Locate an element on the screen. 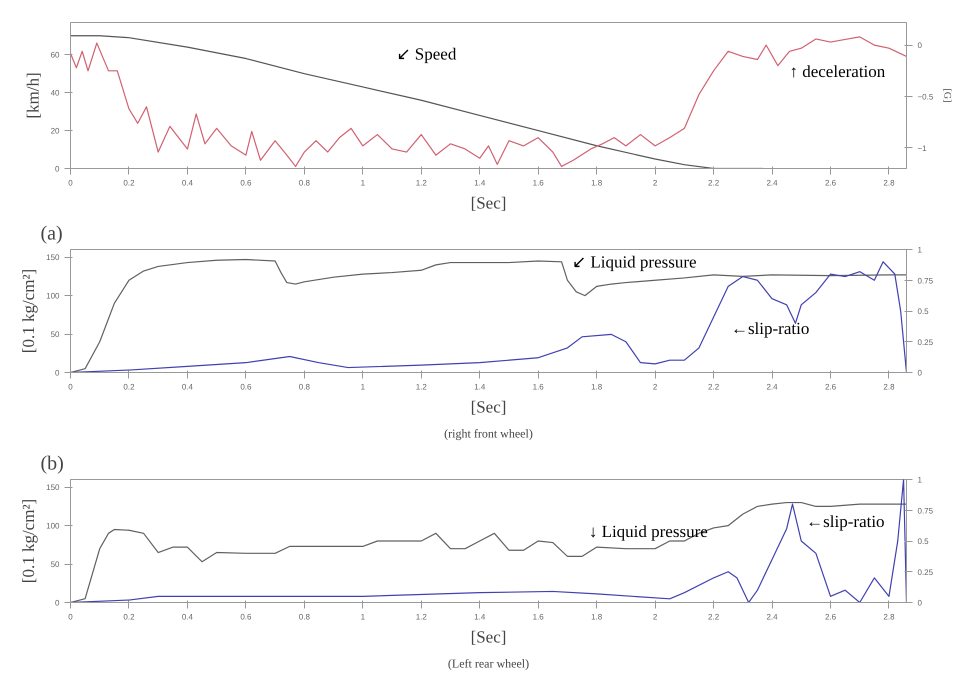 The height and width of the screenshot is (679, 966). chart-title: (a) is located at coordinates (51, 233).